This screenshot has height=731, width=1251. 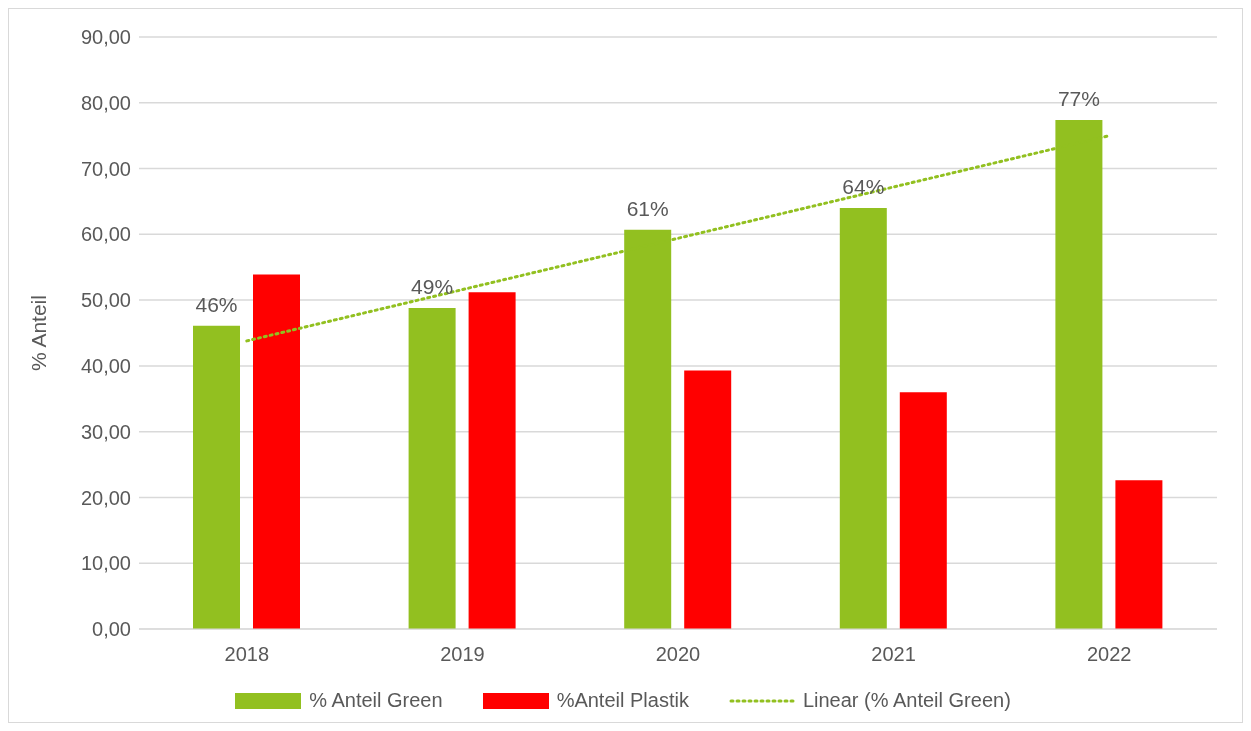 I want to click on data-label: 64%, so click(x=863, y=187).